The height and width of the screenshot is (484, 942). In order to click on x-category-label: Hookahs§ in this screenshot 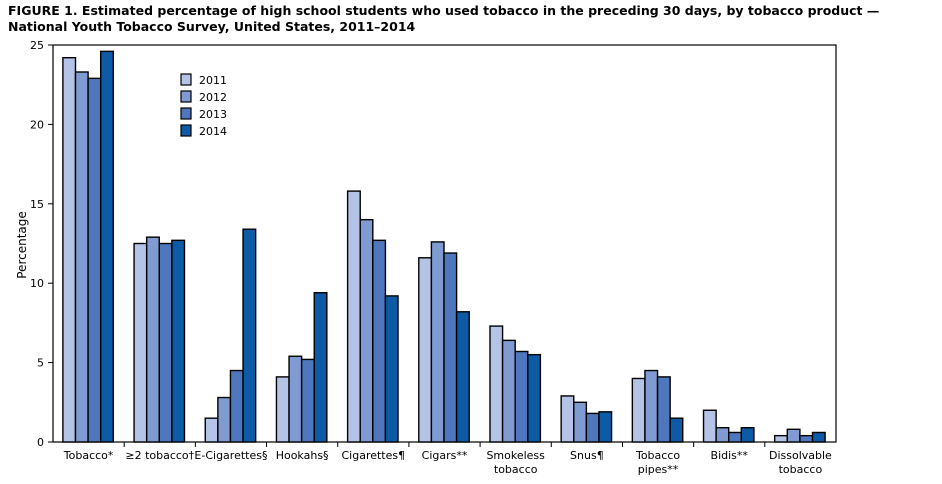, I will do `click(302, 455)`.